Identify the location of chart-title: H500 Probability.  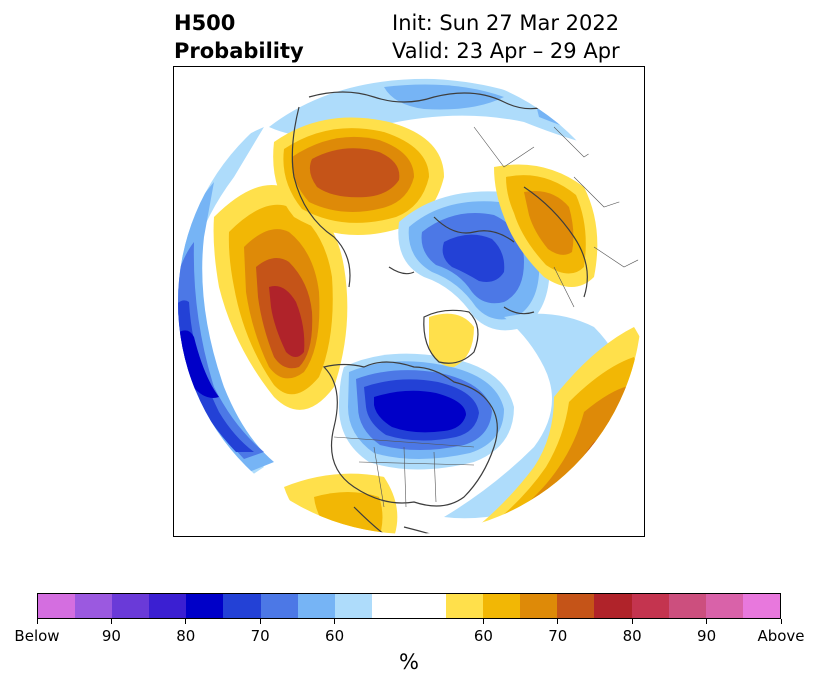
(239, 37).